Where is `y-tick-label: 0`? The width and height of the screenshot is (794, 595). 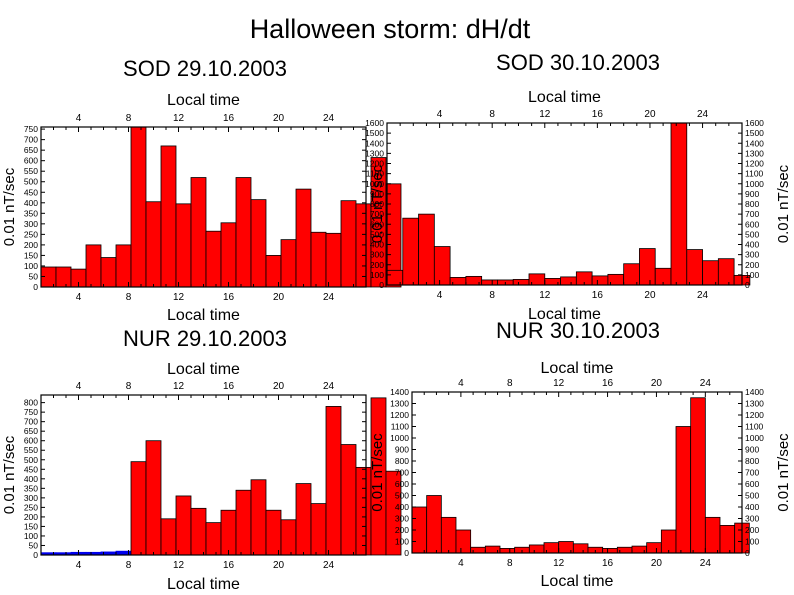 y-tick-label: 0 is located at coordinates (406, 553).